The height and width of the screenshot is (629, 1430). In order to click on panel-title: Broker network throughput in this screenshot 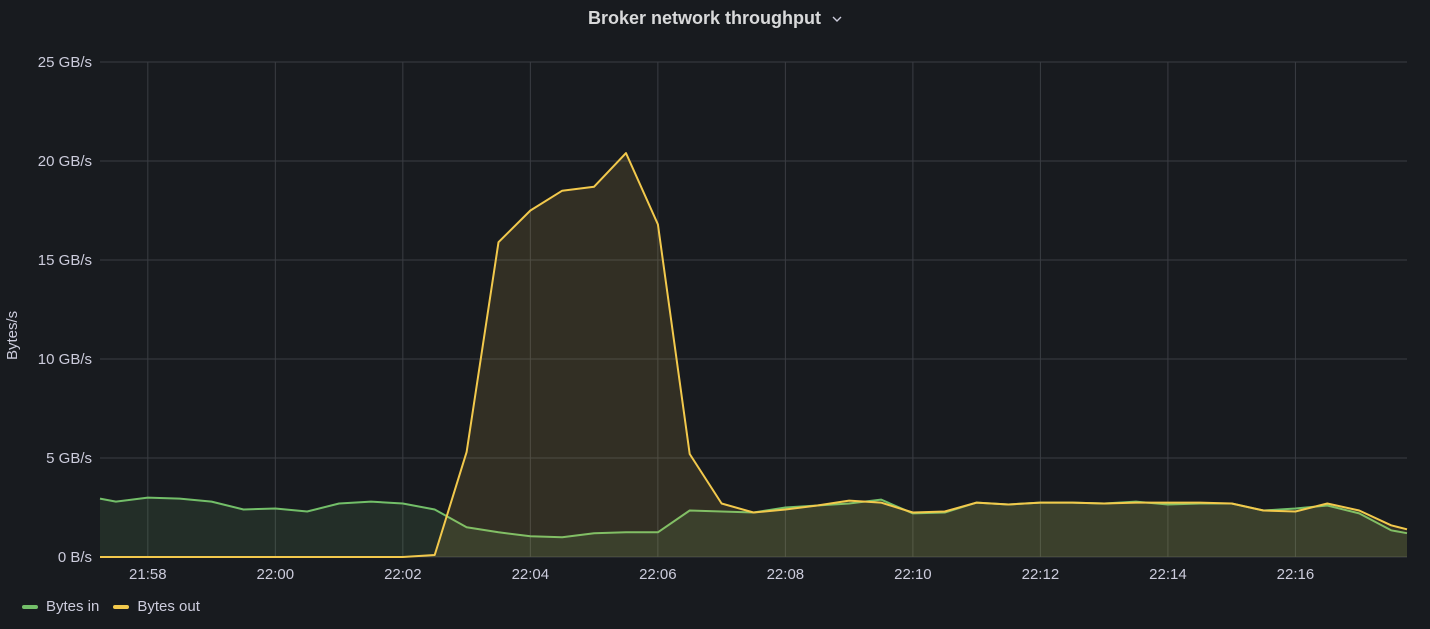, I will do `click(715, 18)`.